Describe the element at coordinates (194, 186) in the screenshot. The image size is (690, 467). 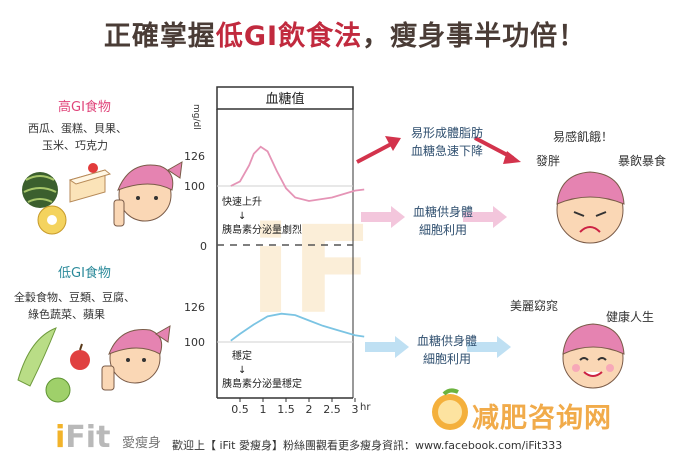
I see `y-tick-top-100: 100` at that location.